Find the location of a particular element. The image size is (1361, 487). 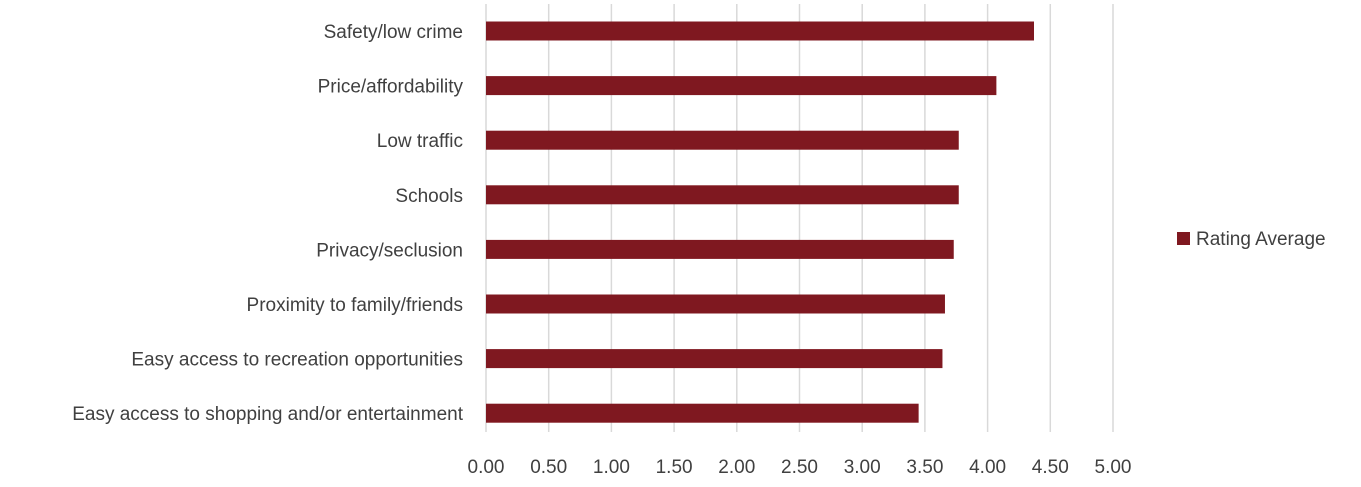

x-tick-label: 0.00 is located at coordinates (486, 467).